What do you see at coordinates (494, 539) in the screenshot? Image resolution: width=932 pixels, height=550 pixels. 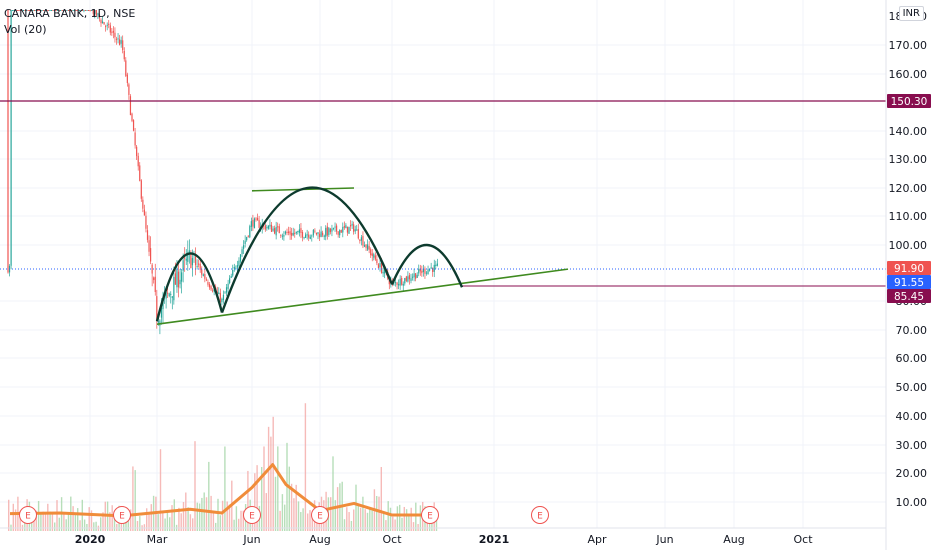 I see `x-tick-label: 2021` at bounding box center [494, 539].